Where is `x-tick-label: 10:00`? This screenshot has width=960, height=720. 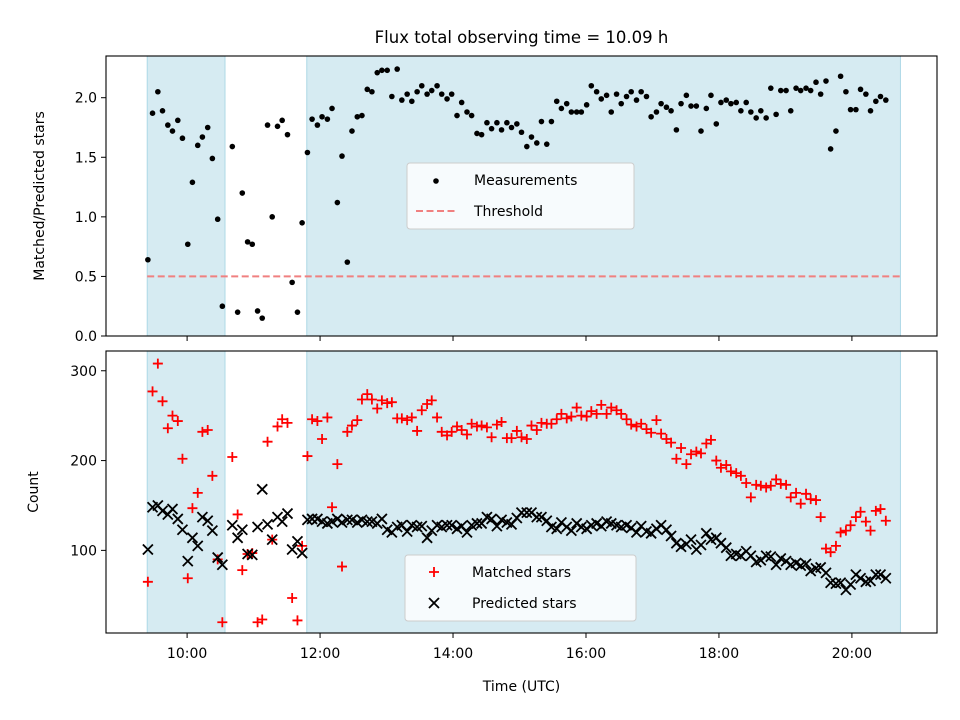 x-tick-label: 10:00 is located at coordinates (187, 654).